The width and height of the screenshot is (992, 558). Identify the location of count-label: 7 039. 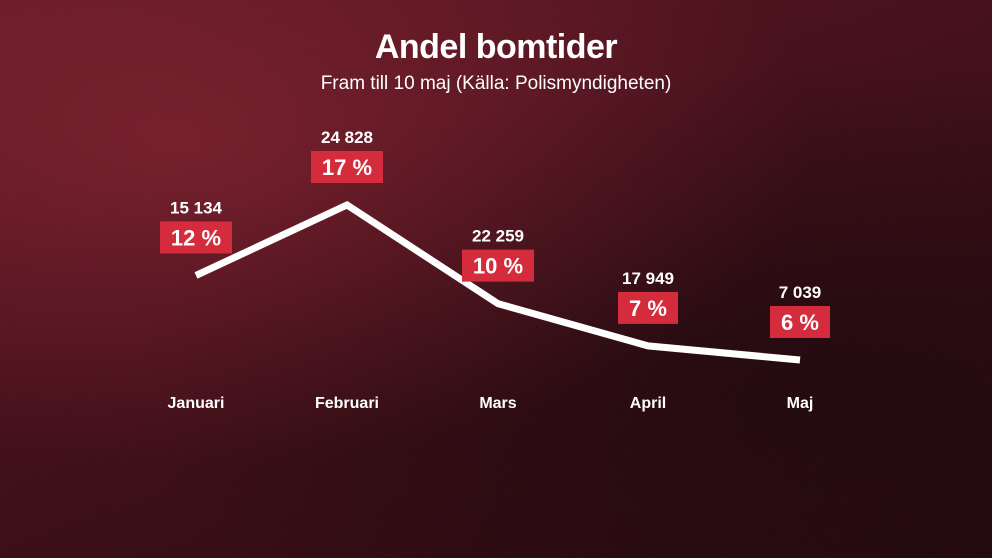
(800, 292).